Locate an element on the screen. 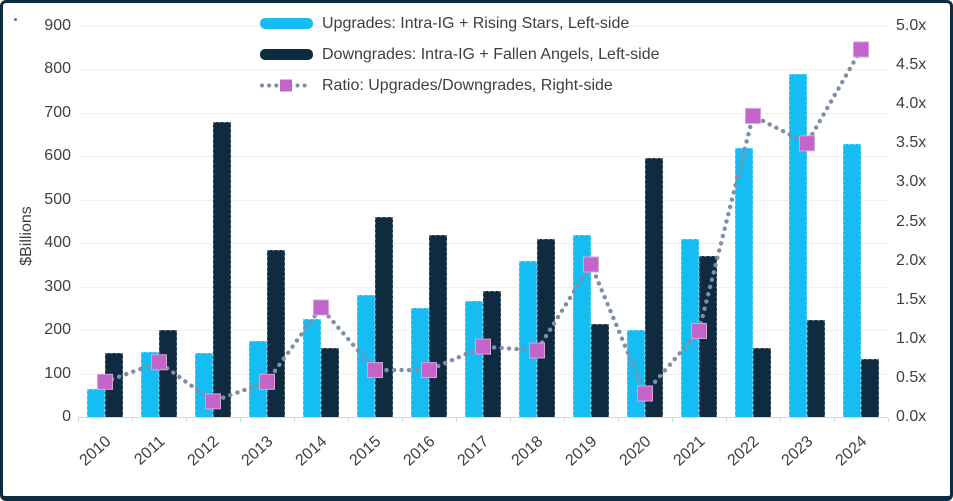 The width and height of the screenshot is (953, 501). bar-downgrades-2022 is located at coordinates (762, 382).